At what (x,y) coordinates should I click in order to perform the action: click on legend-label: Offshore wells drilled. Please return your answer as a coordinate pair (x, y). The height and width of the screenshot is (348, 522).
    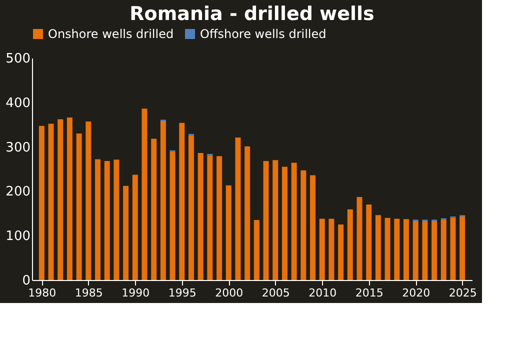
    Looking at the image, I should click on (263, 34).